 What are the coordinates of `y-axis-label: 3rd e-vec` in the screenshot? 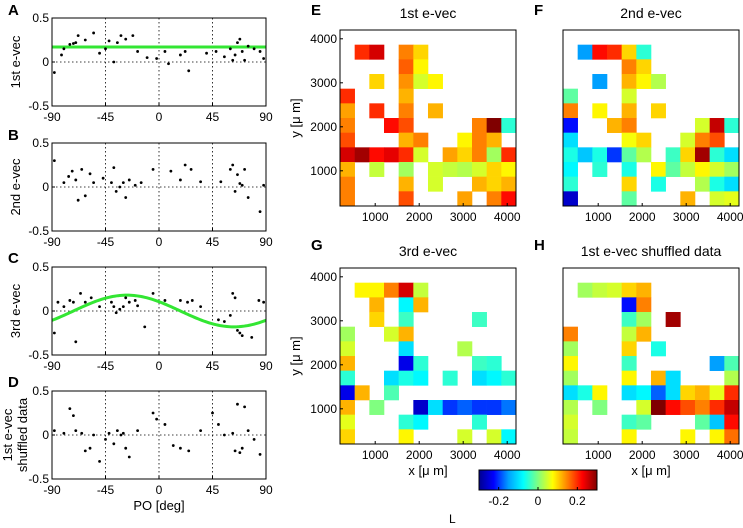 It's located at (15, 310).